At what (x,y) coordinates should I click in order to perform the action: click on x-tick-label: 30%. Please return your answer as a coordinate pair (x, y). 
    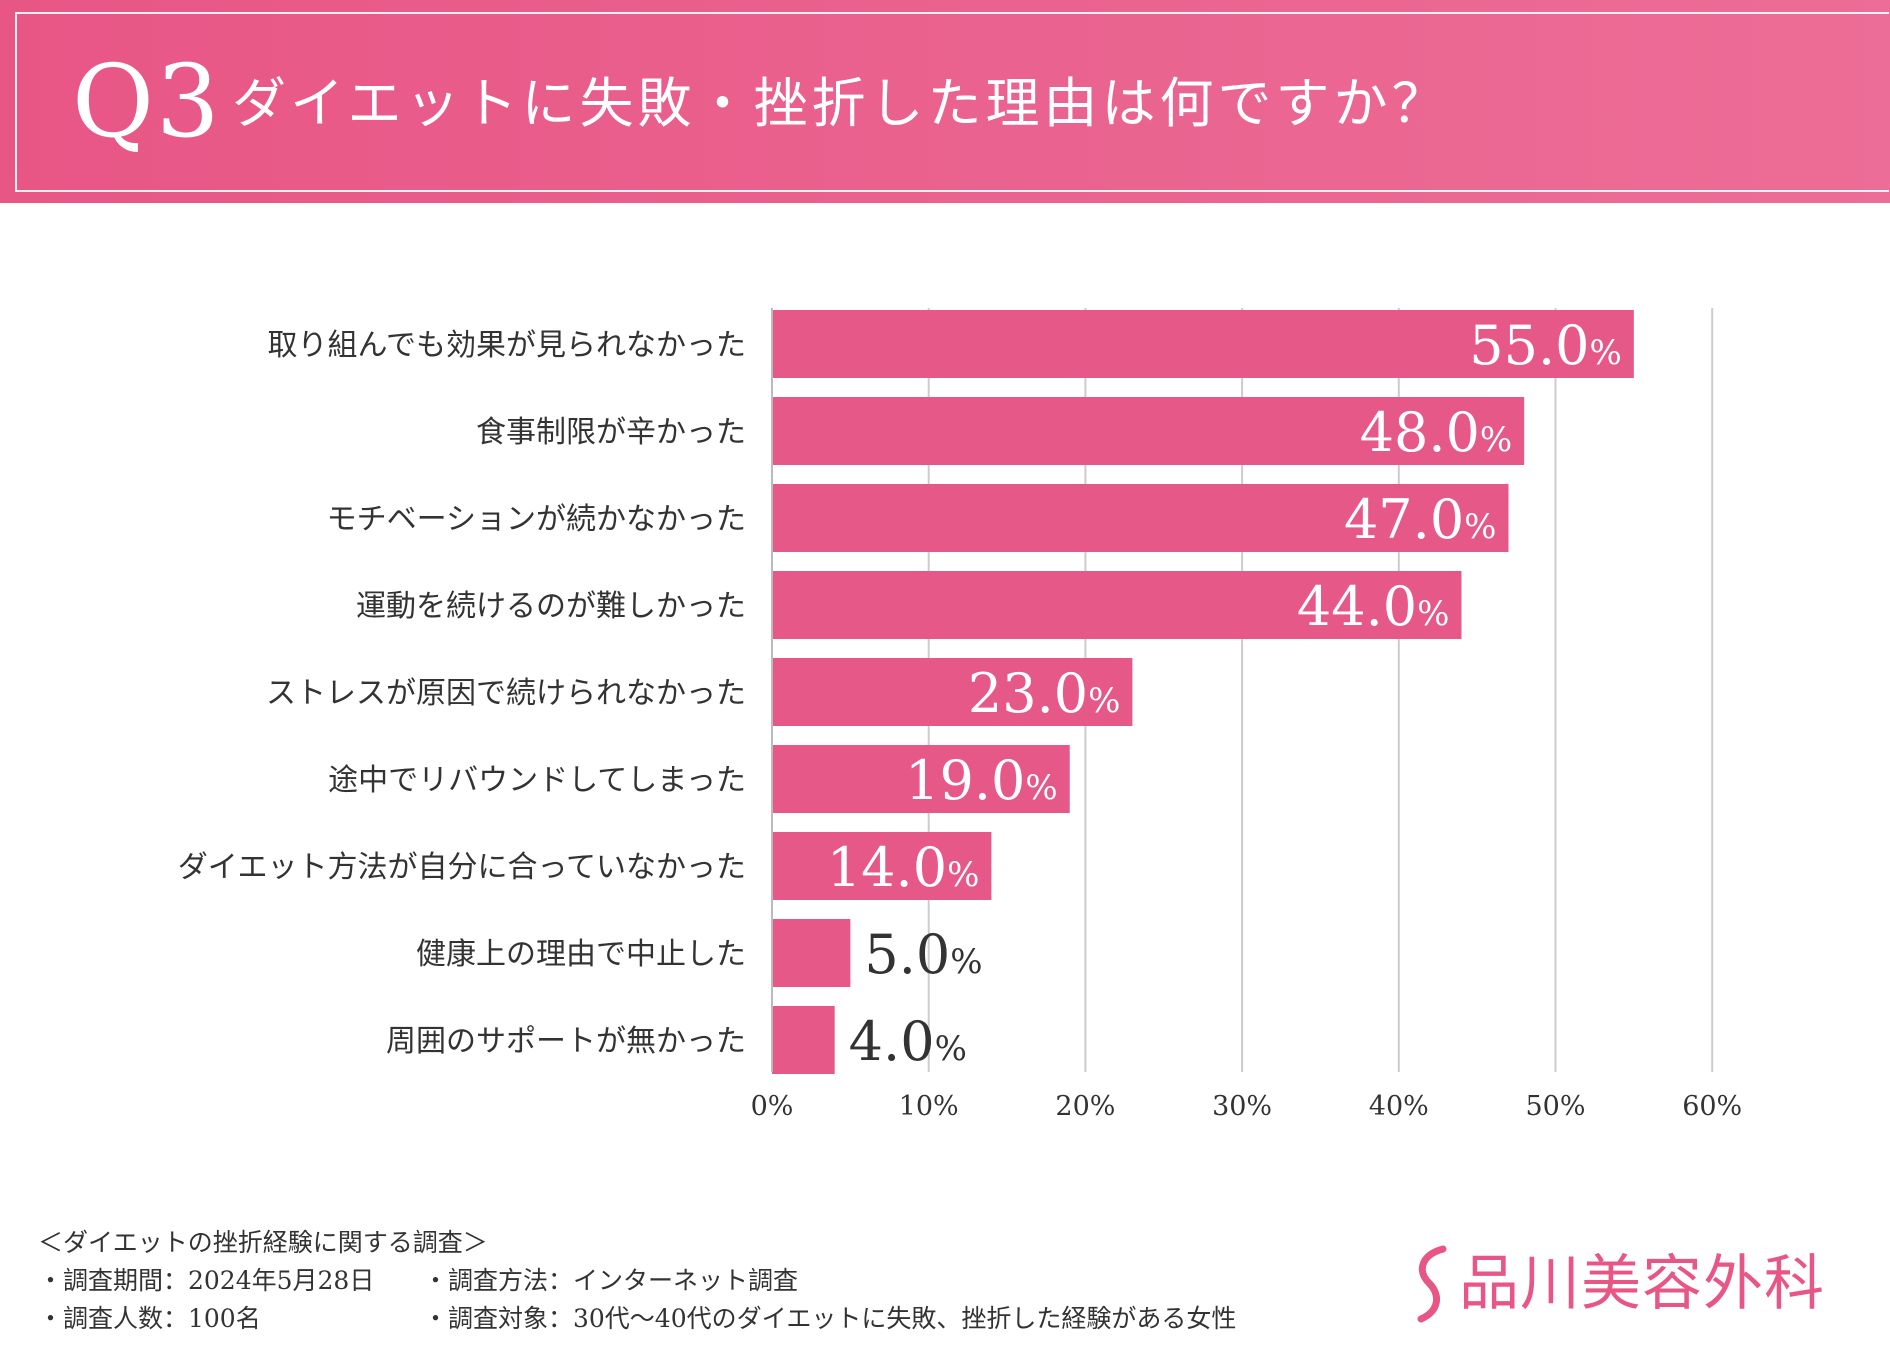
    Looking at the image, I should click on (1242, 1106).